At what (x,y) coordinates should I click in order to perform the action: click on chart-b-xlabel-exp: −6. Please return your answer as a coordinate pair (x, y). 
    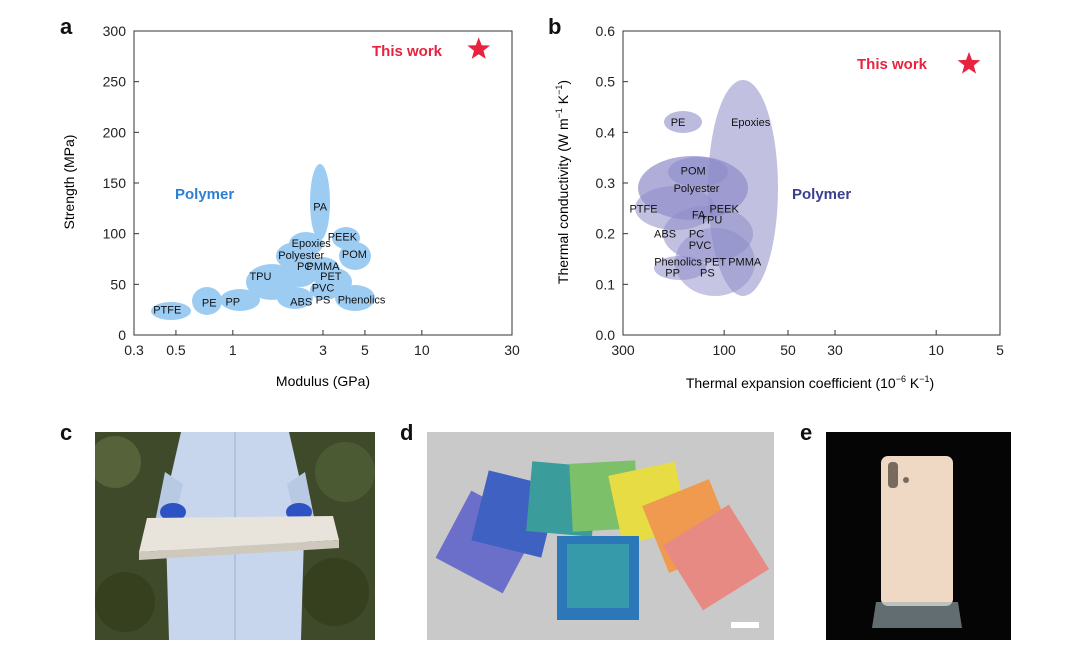
    Looking at the image, I should click on (901, 379).